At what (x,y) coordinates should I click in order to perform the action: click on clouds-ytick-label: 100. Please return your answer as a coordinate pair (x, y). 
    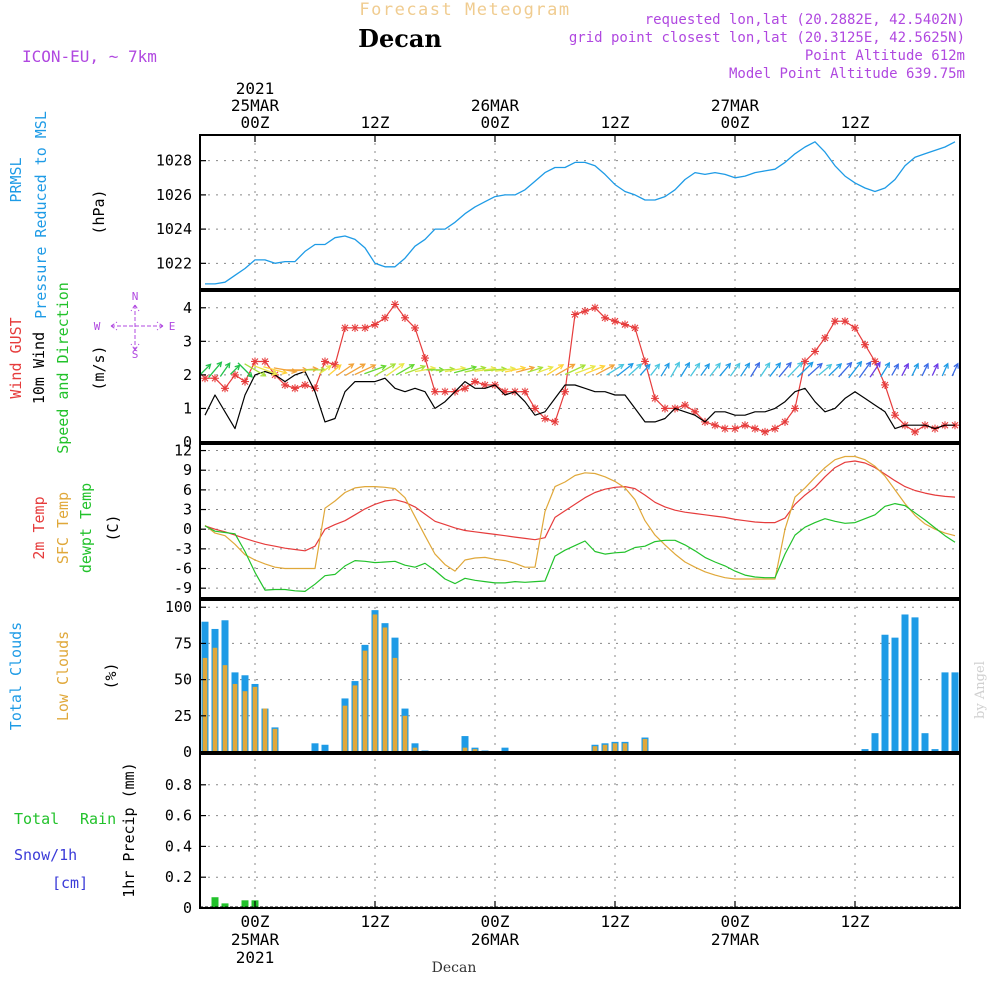
    Looking at the image, I should click on (178, 607).